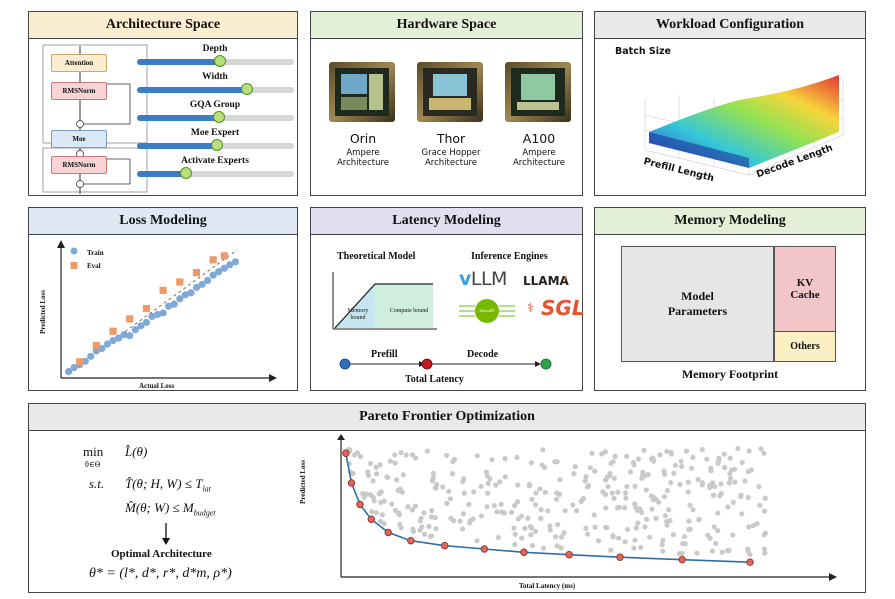  I want to click on loss-ylabel: Predicted Loss, so click(43, 312).